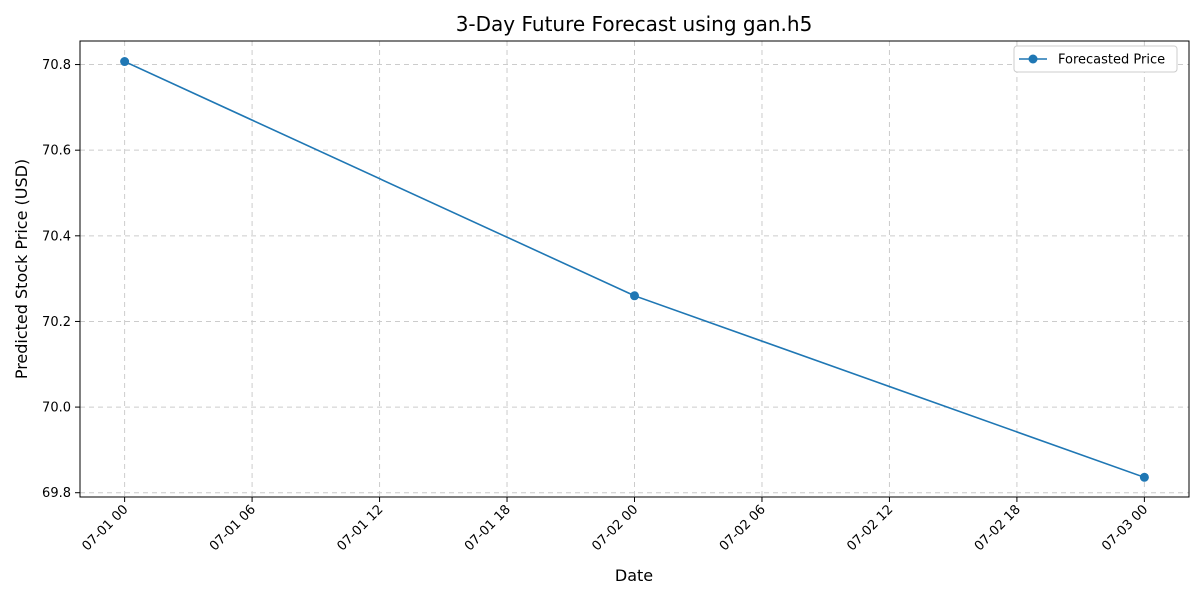  I want to click on legend-label: Forecasted Price, so click(1111, 60).